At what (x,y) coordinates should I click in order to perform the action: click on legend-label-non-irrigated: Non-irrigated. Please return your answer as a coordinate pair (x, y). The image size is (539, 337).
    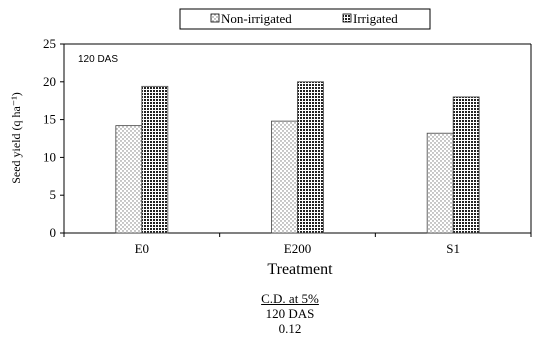
    Looking at the image, I should click on (256, 18).